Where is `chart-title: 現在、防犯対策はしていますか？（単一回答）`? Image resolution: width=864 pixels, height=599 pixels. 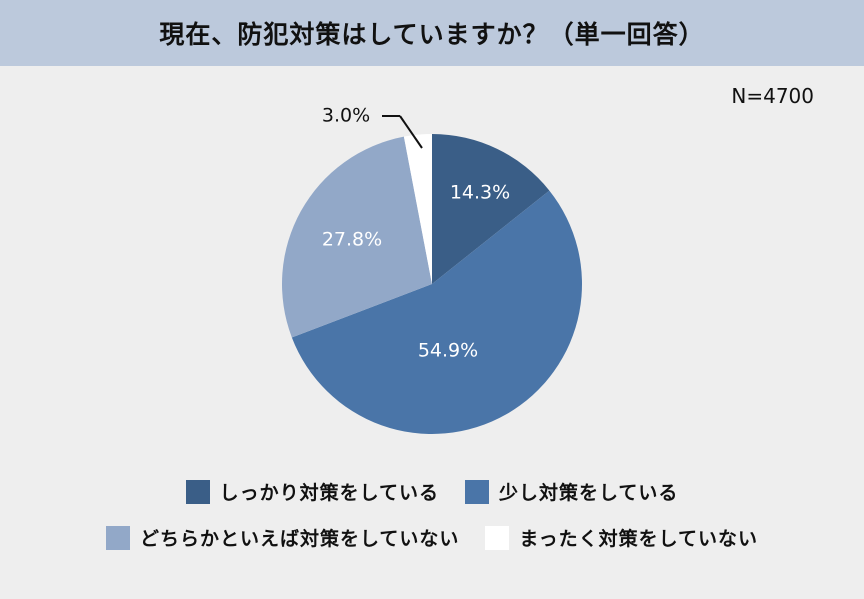
chart-title: 現在、防犯対策はしていますか？（単一回答） is located at coordinates (432, 34).